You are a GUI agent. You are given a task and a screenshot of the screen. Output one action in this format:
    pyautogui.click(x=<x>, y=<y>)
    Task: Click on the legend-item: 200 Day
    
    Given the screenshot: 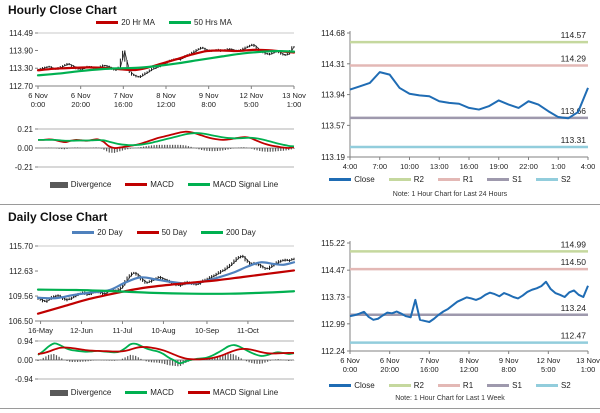 What is the action you would take?
    pyautogui.click(x=228, y=232)
    